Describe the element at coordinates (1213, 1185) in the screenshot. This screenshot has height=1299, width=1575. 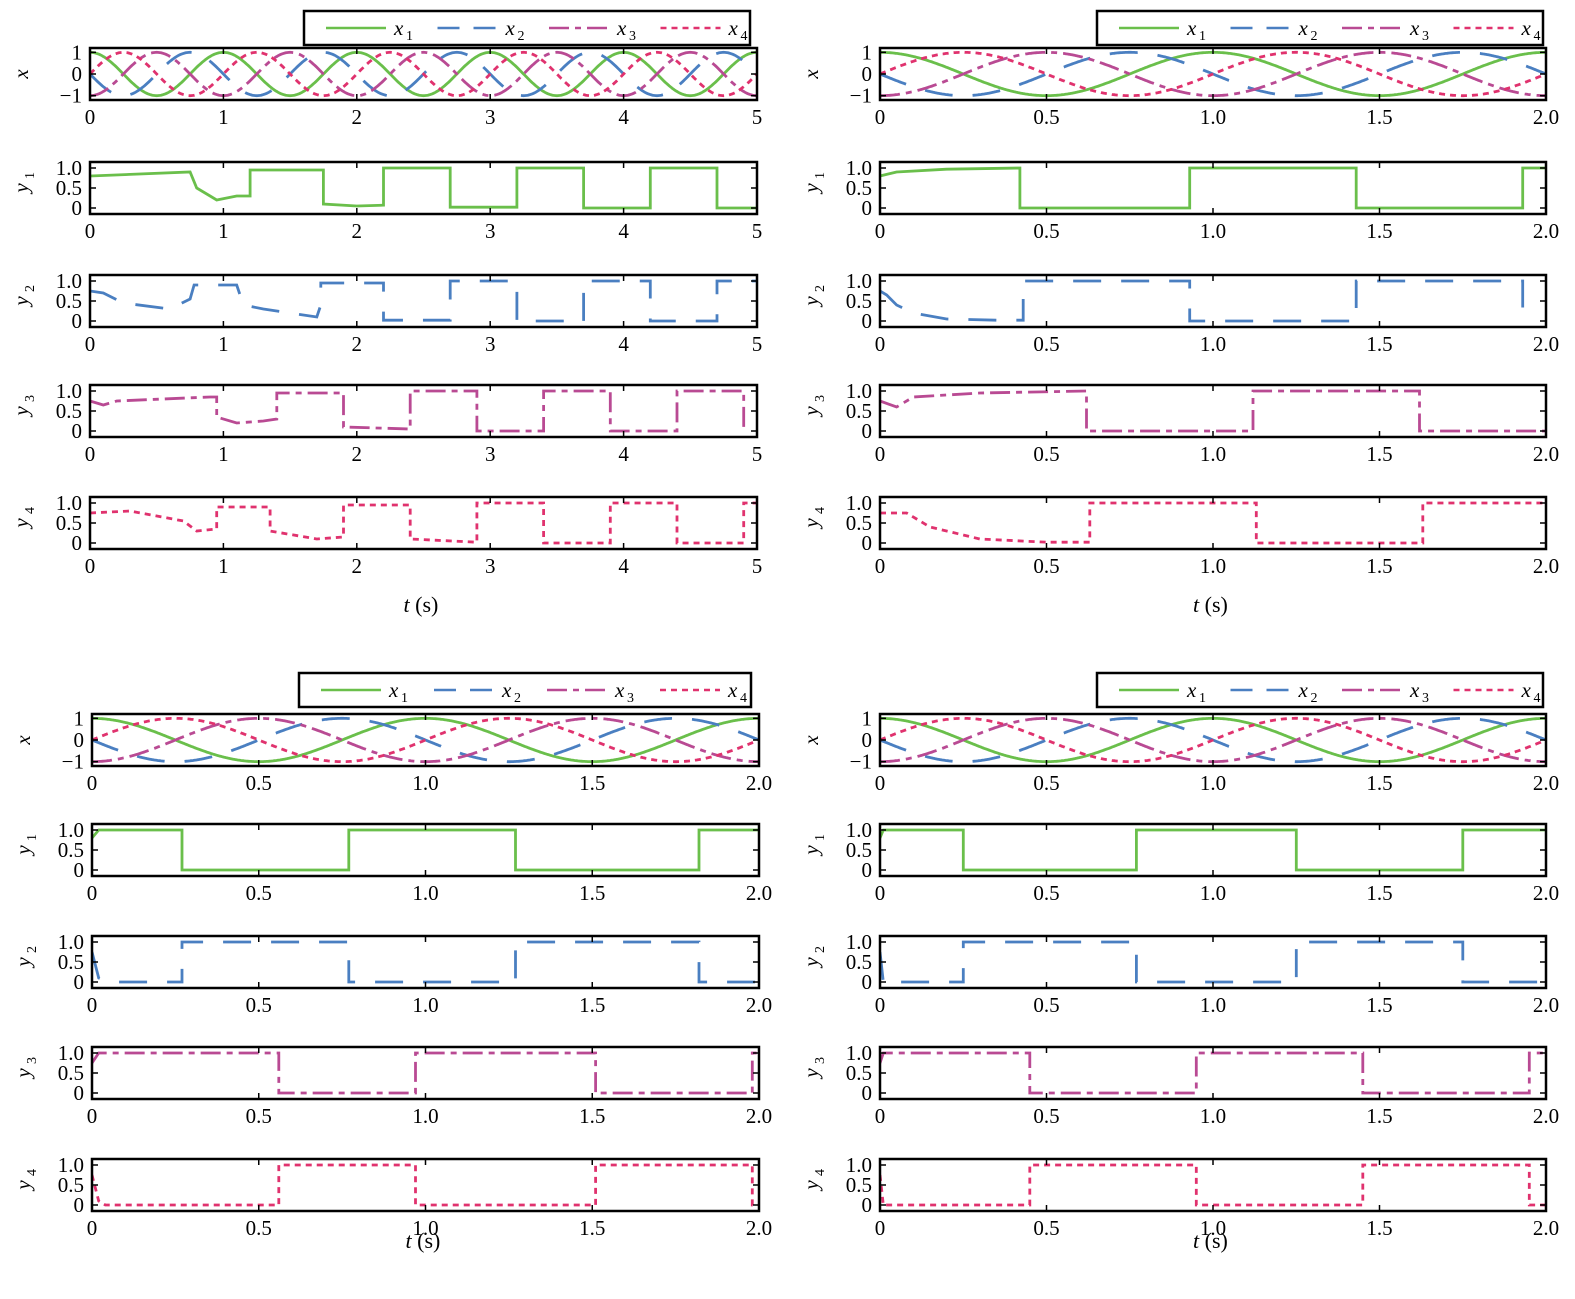
I see `series-y4` at that location.